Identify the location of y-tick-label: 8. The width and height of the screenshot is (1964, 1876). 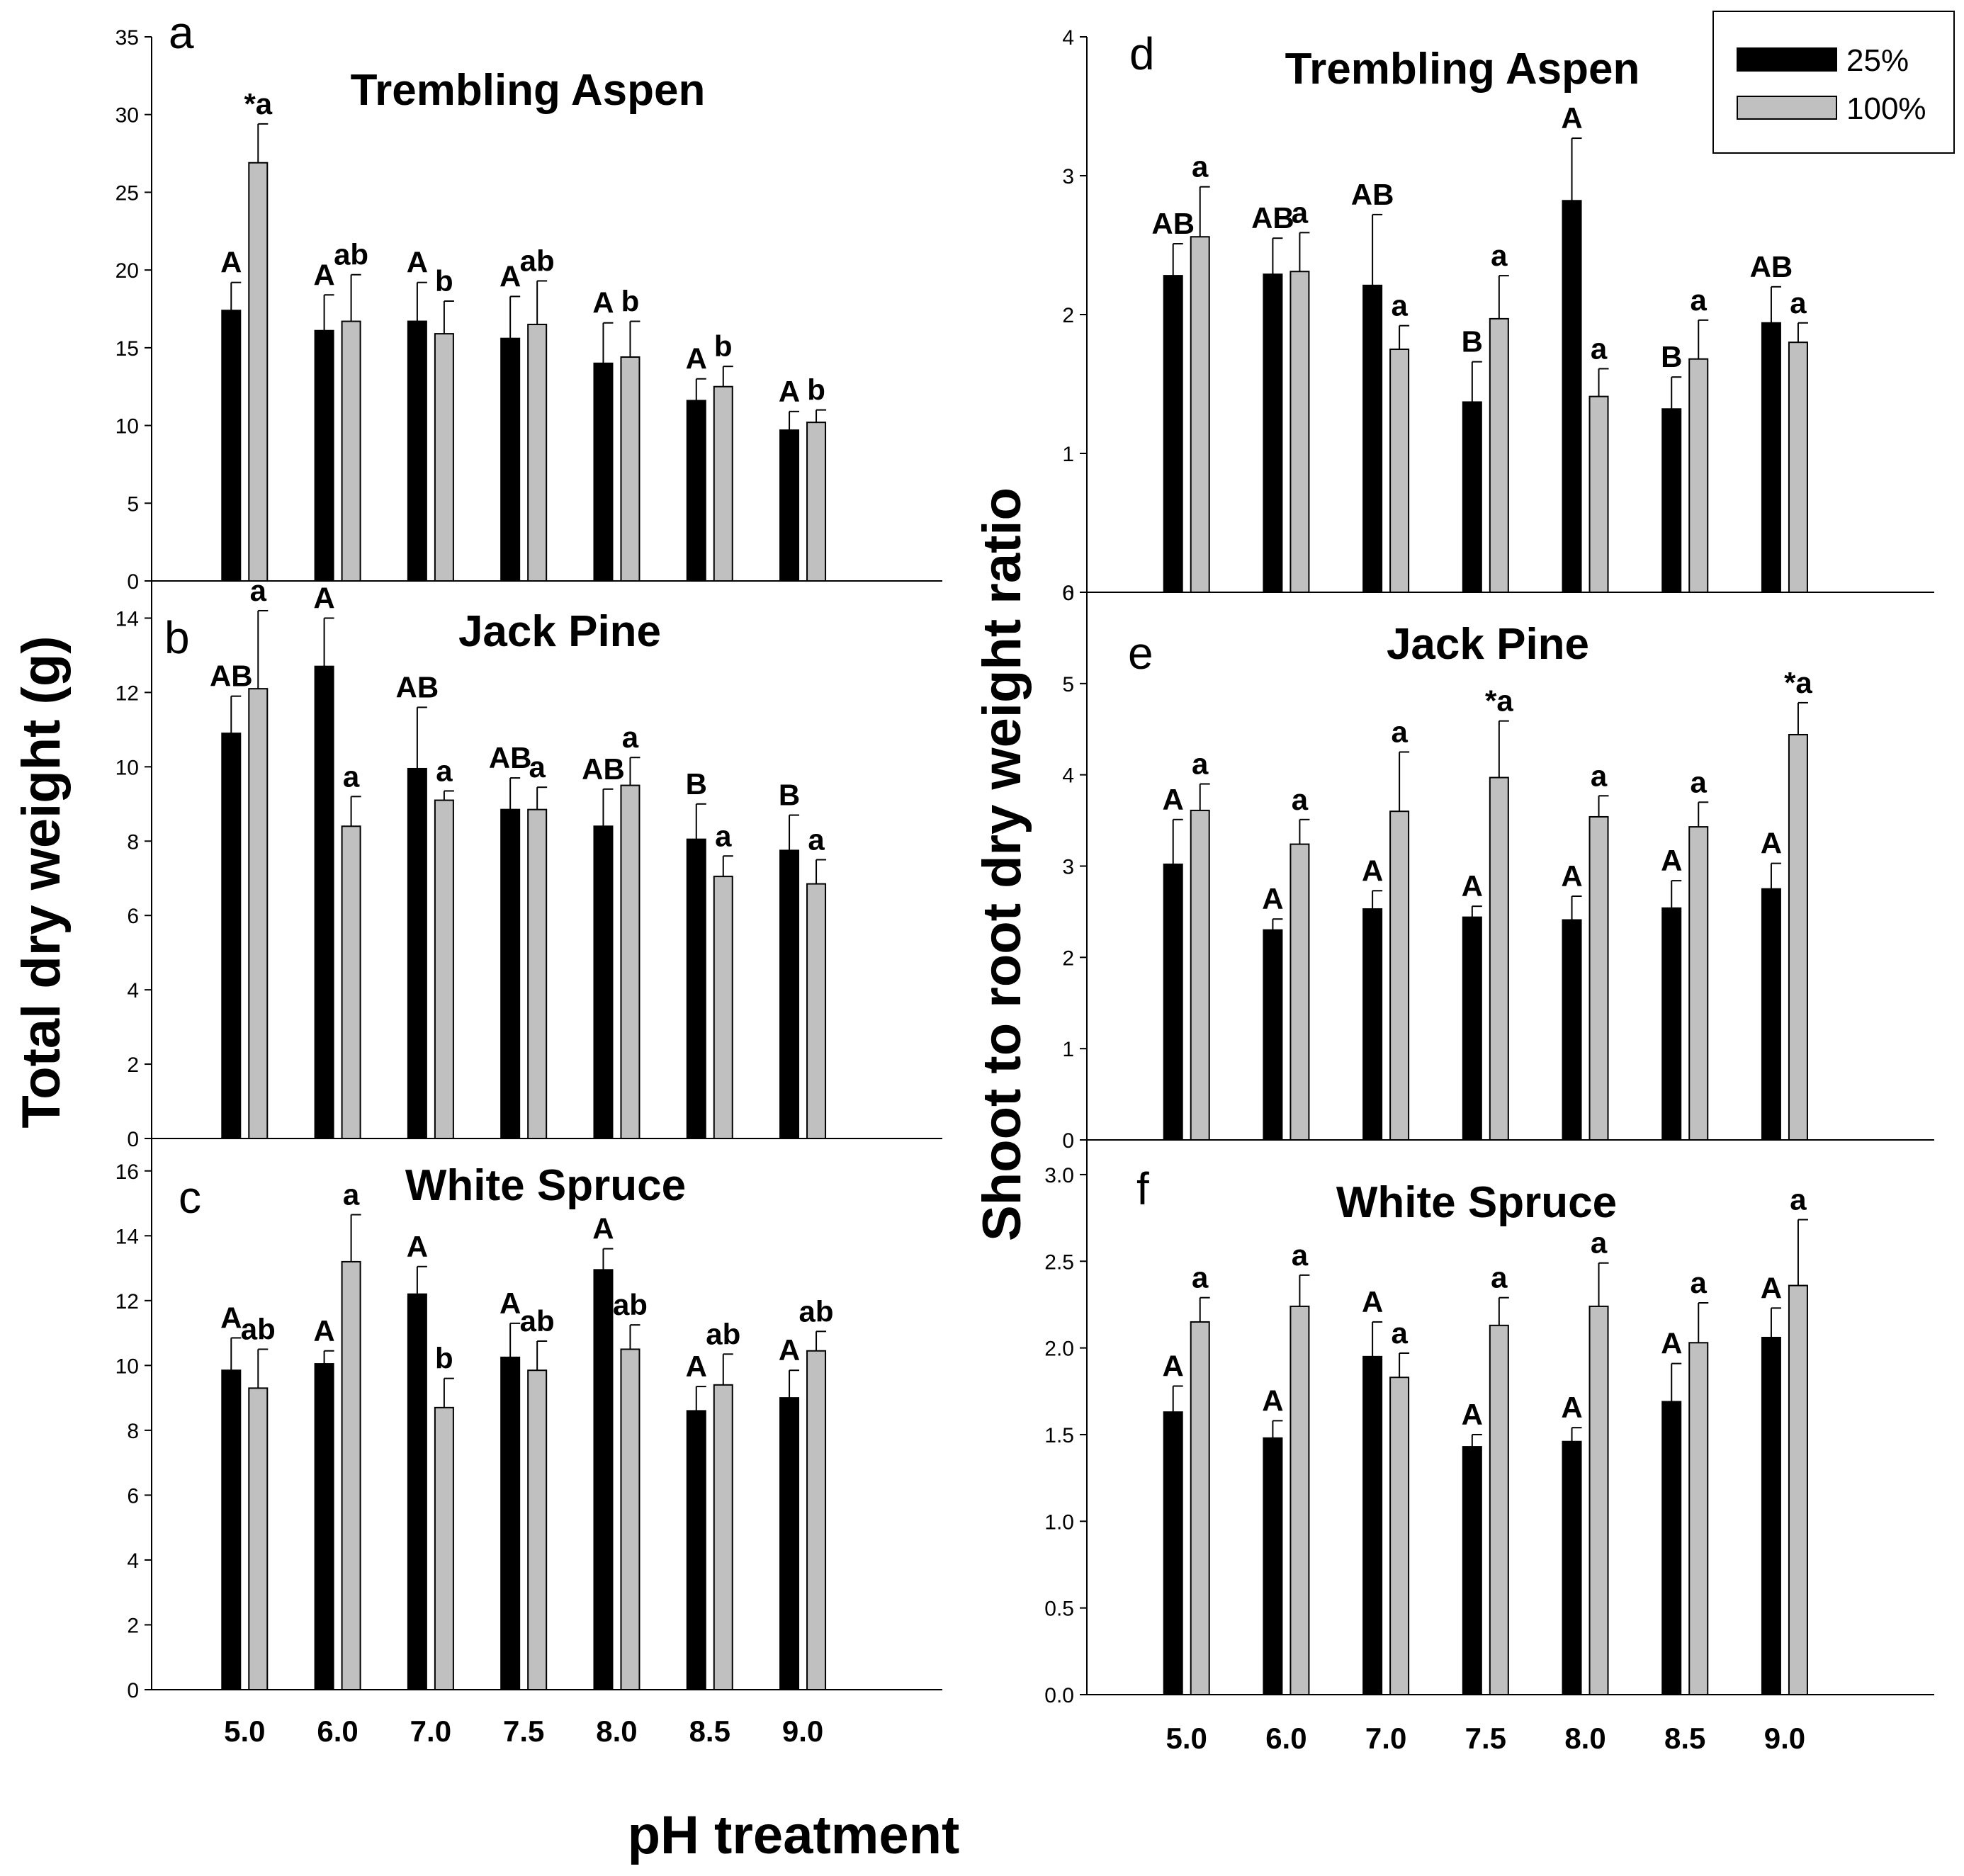
(133, 842).